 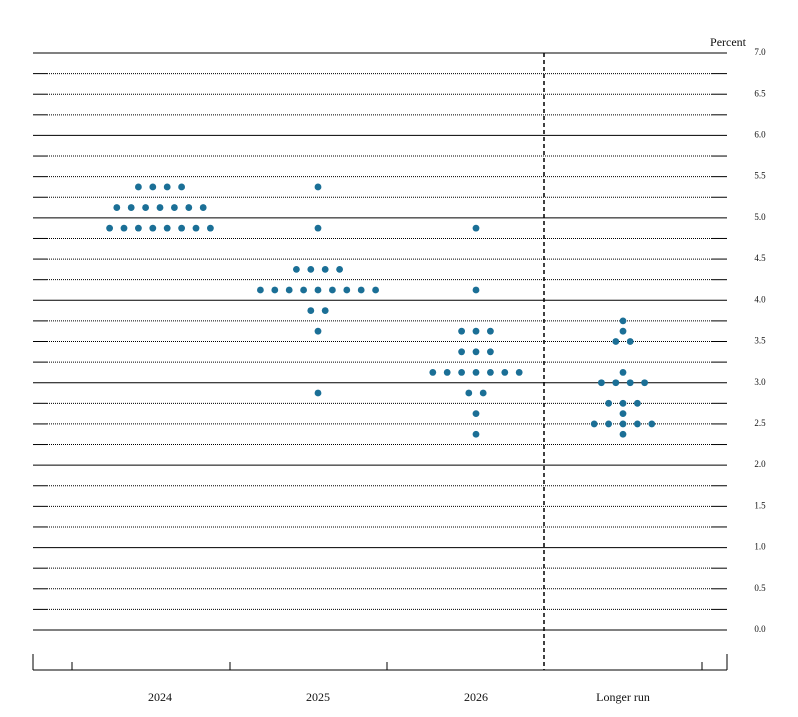 I want to click on y-tick-label: 2.5, so click(x=760, y=423).